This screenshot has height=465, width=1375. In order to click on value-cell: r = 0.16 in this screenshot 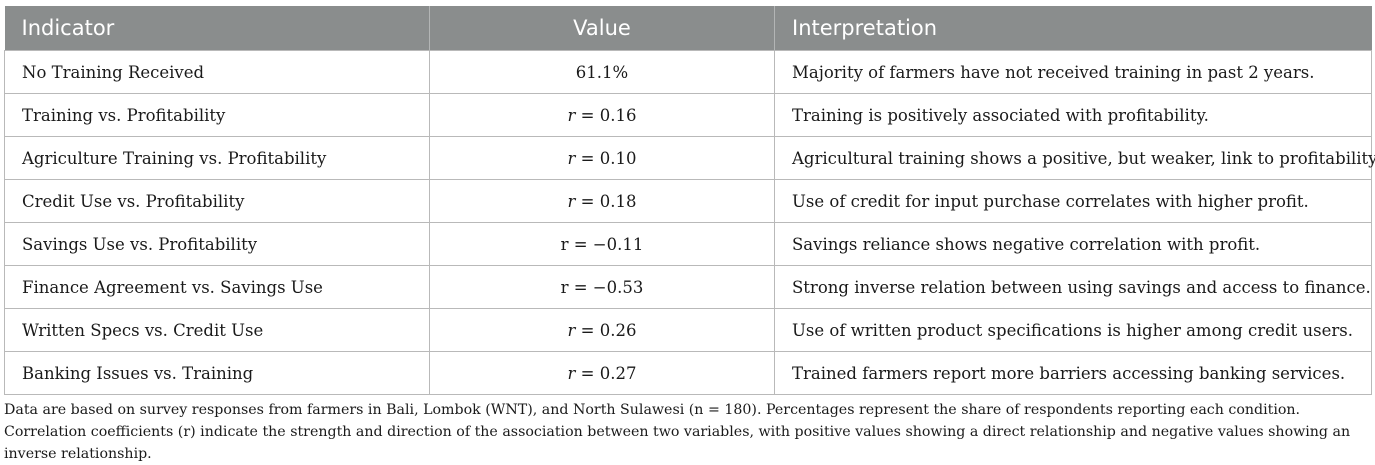, I will do `click(602, 115)`.